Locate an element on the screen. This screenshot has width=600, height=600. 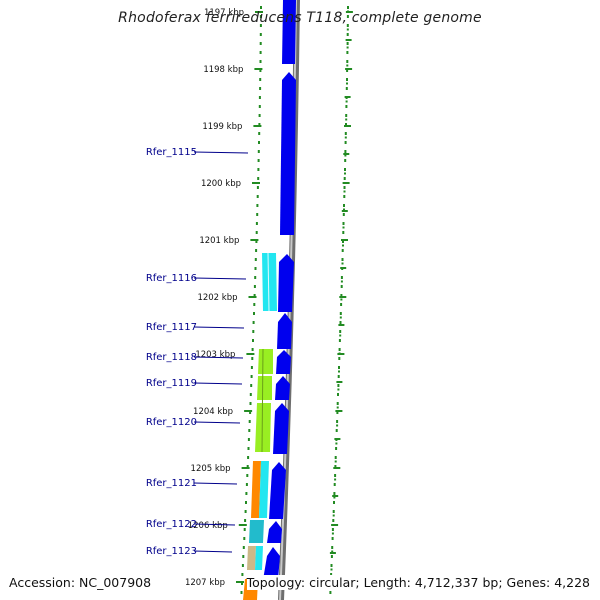
kbp-tick: 1201 kbp is located at coordinates (229, 241).